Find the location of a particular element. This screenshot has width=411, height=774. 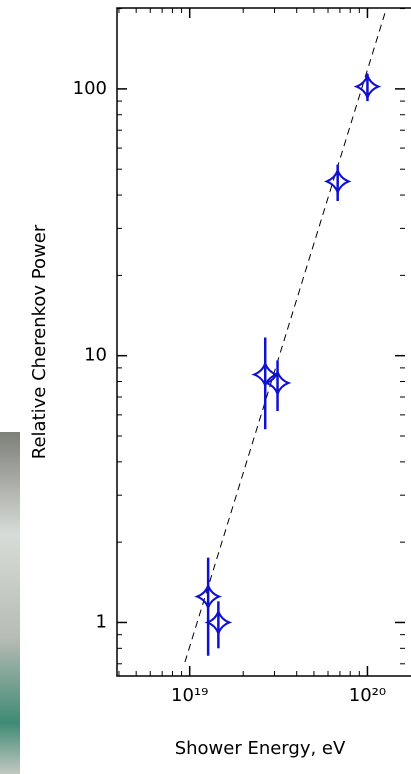

x-axis-label: Shower Energy, eV is located at coordinates (260, 748).